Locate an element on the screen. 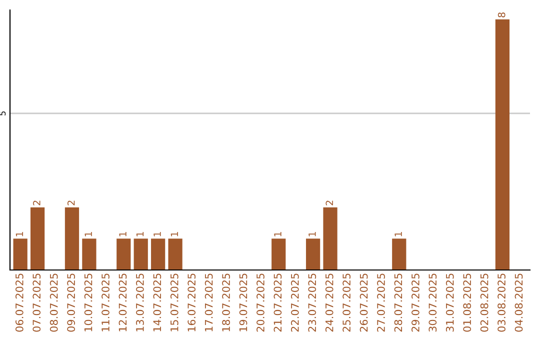  x-tick-label: 12.07.2025 is located at coordinates (122, 303).